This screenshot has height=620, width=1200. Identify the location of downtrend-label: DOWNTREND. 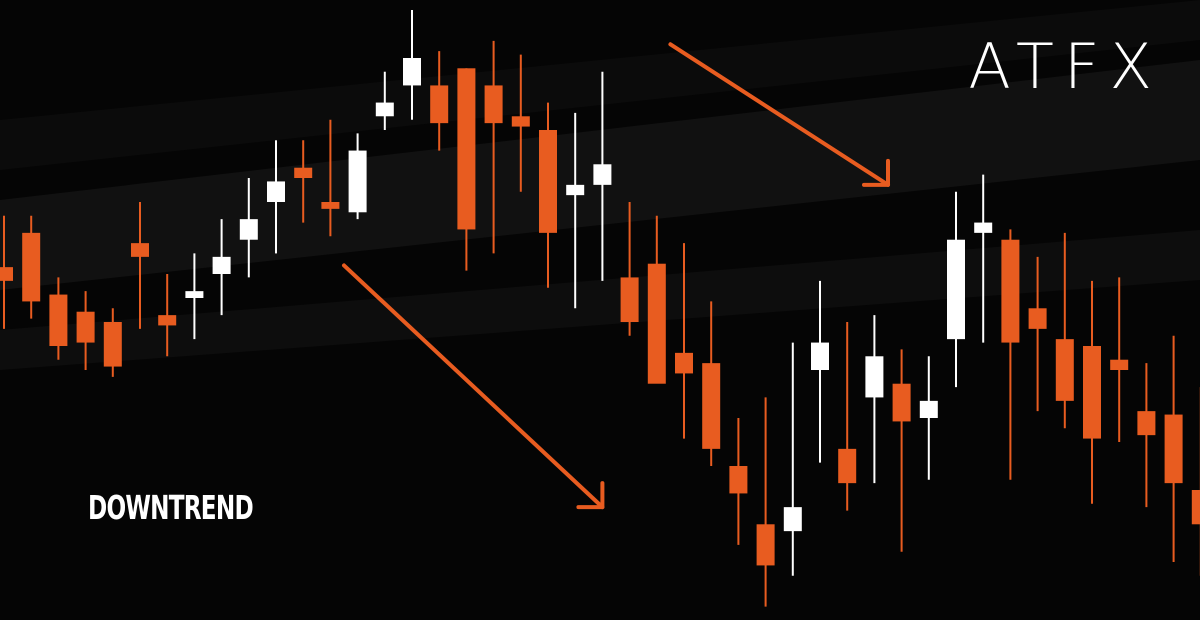
(171, 507).